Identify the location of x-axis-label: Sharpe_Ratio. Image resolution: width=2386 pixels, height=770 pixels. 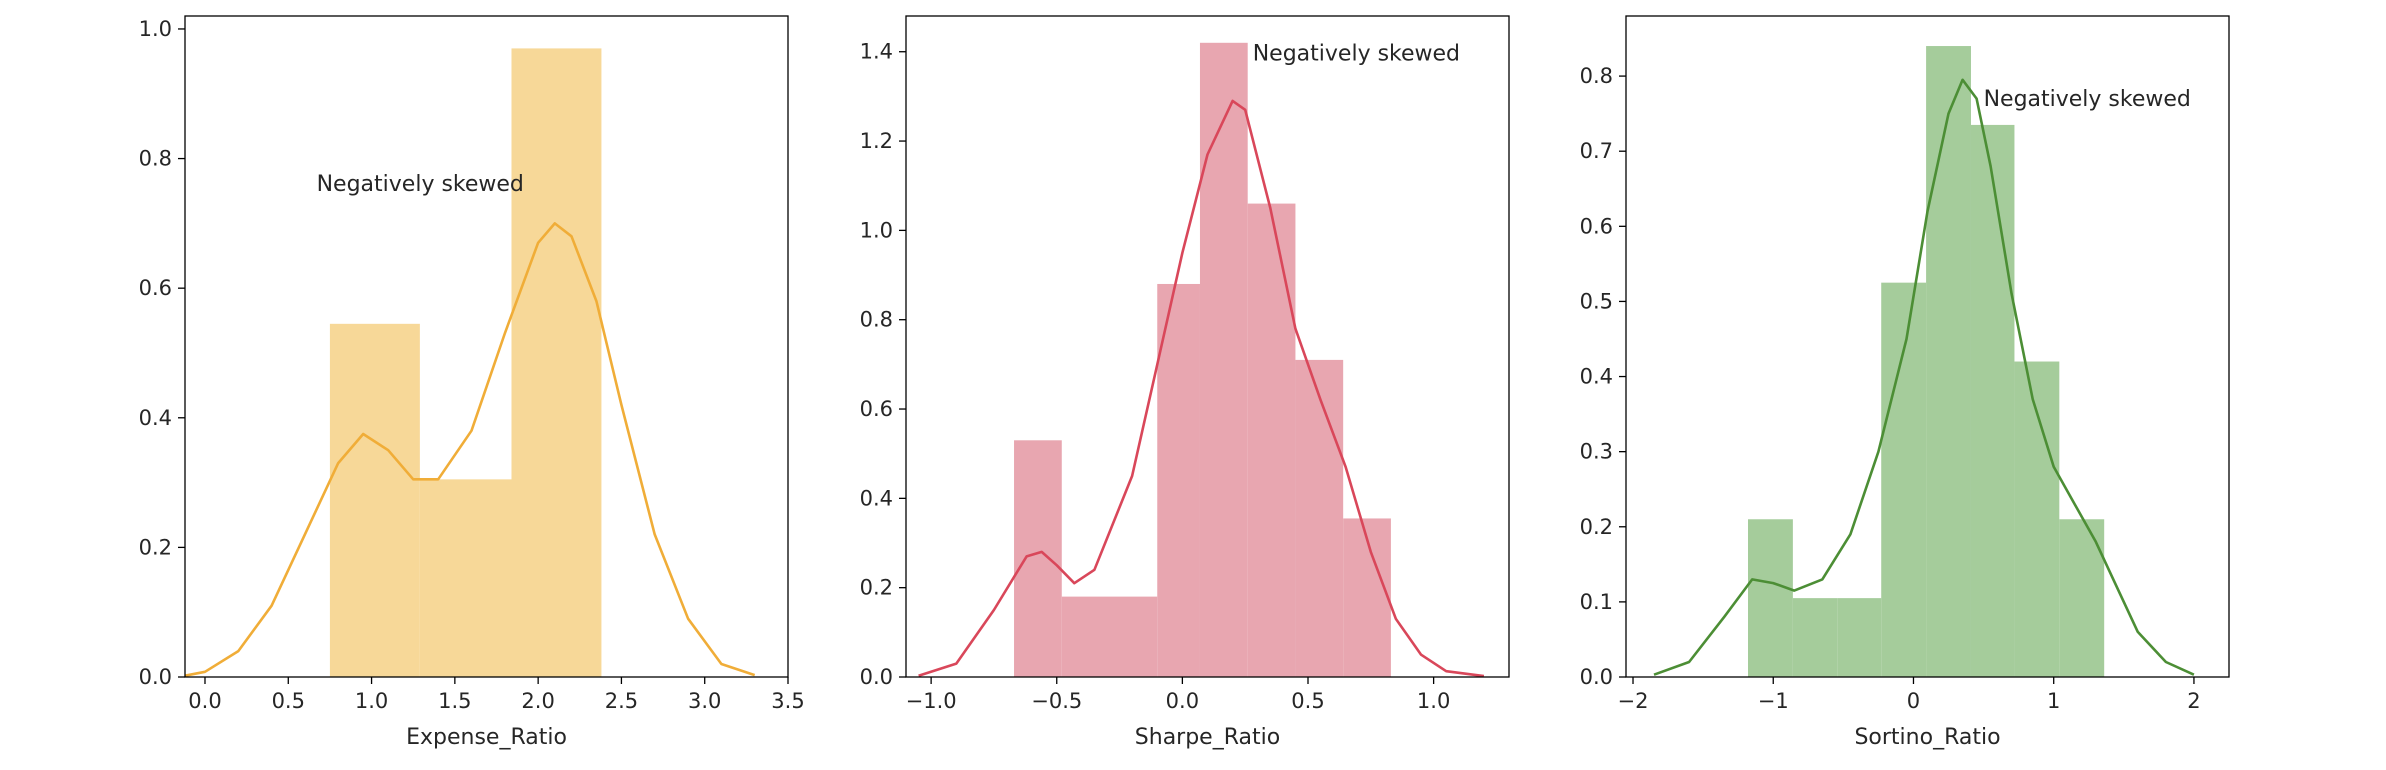
(1207, 737).